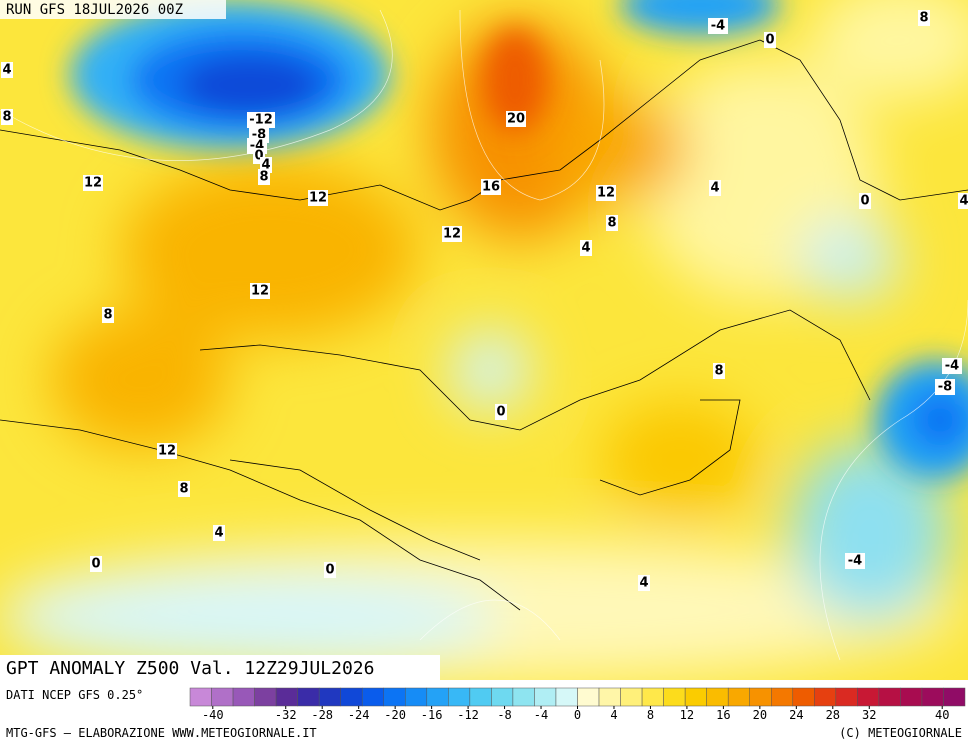  I want to click on data-source: DATI NCEP GFS 0.25°, so click(74, 695).